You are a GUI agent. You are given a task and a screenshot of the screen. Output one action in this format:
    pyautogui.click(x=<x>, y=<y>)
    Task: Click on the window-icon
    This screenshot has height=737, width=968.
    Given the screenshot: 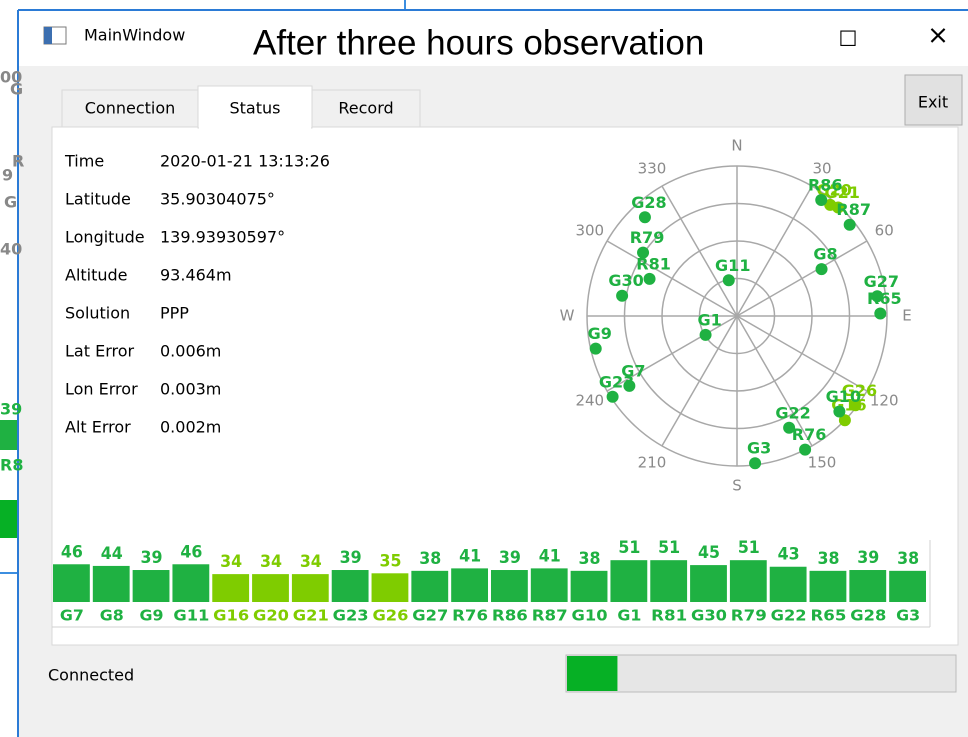 What is the action you would take?
    pyautogui.click(x=48, y=35)
    